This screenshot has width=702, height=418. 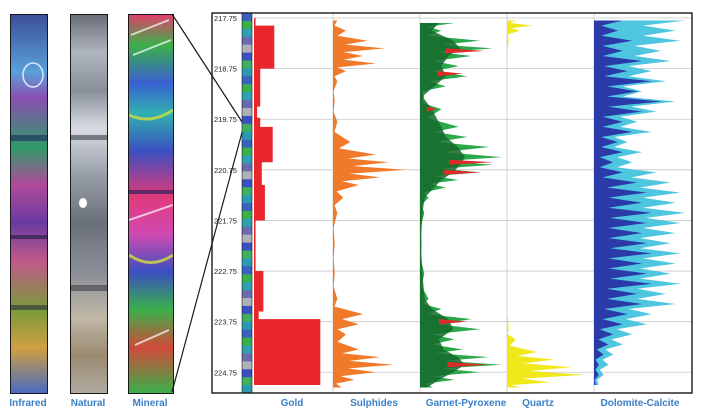 I want to click on core-image-natural, so click(x=89, y=204).